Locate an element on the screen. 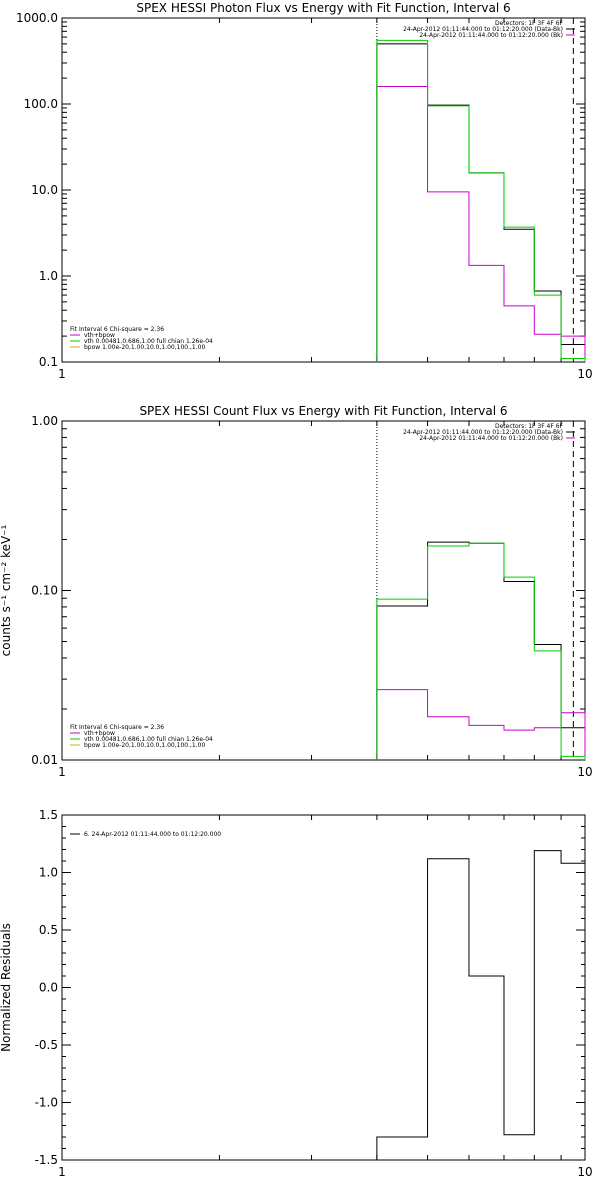 The height and width of the screenshot is (1200, 600). y-tick-label: -0.5 is located at coordinates (46, 1045).